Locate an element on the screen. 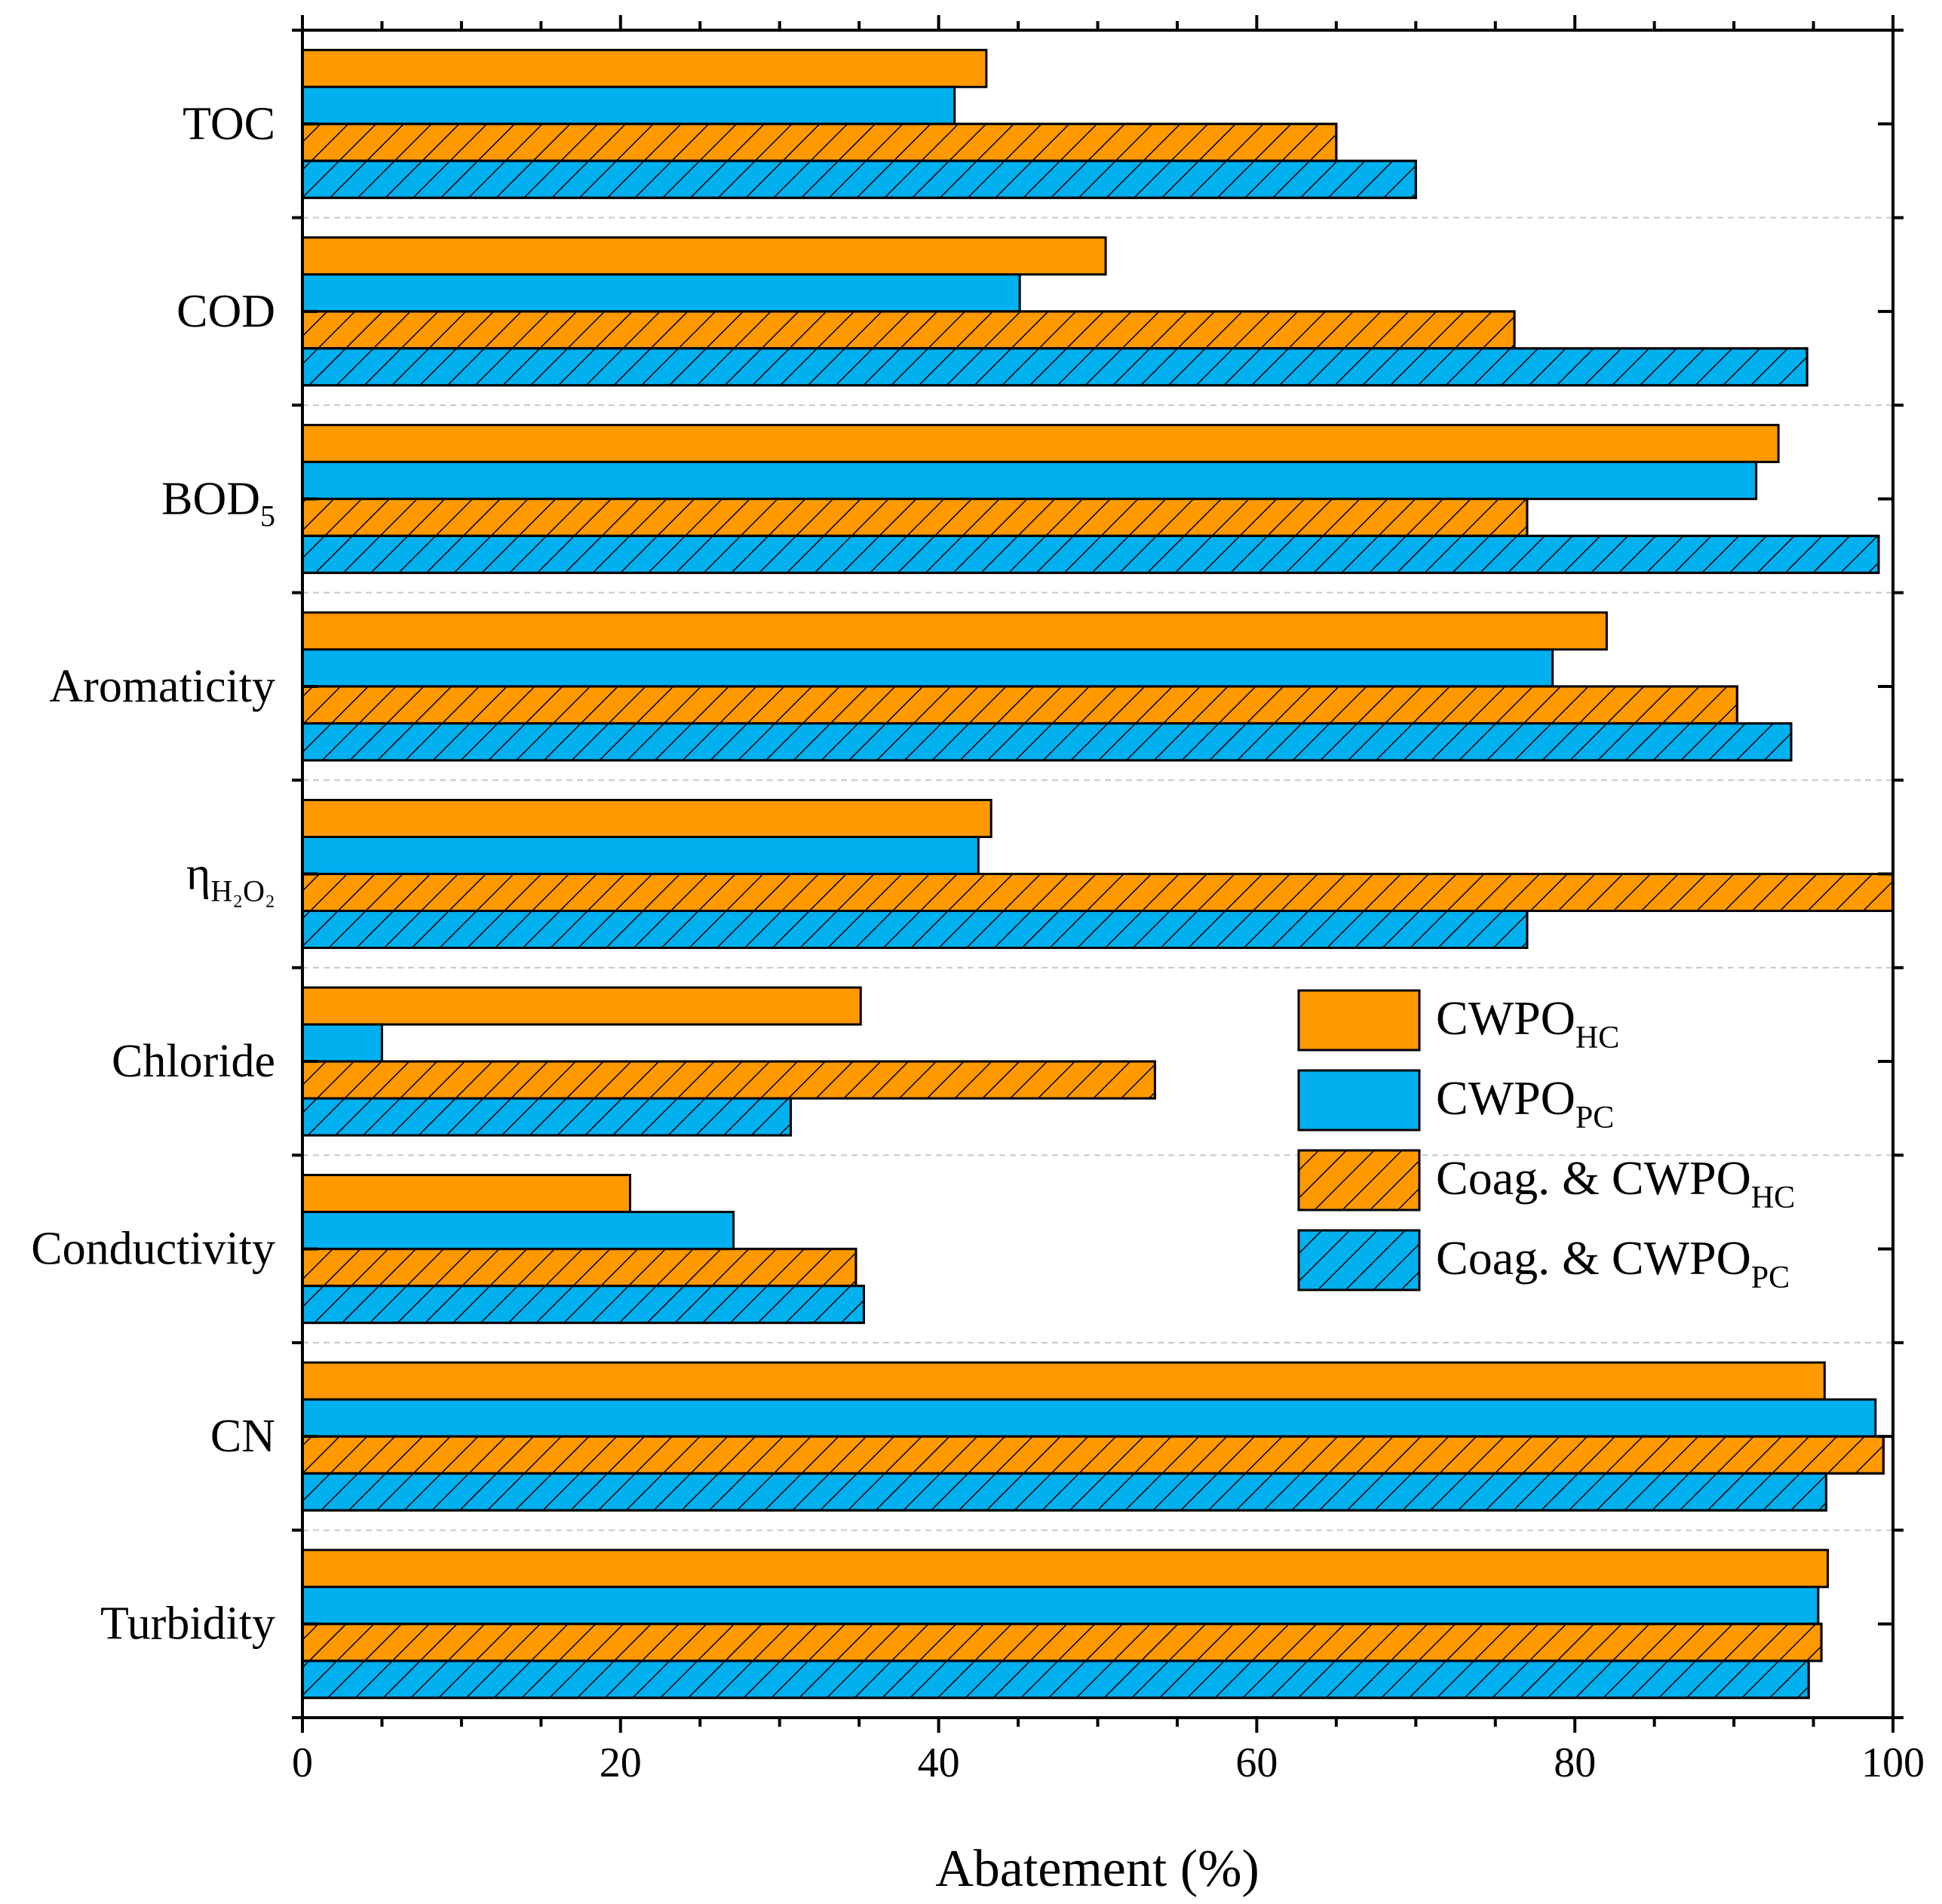 The image size is (1942, 1904). category-label-conductivity: Conductivity is located at coordinates (153, 1249).